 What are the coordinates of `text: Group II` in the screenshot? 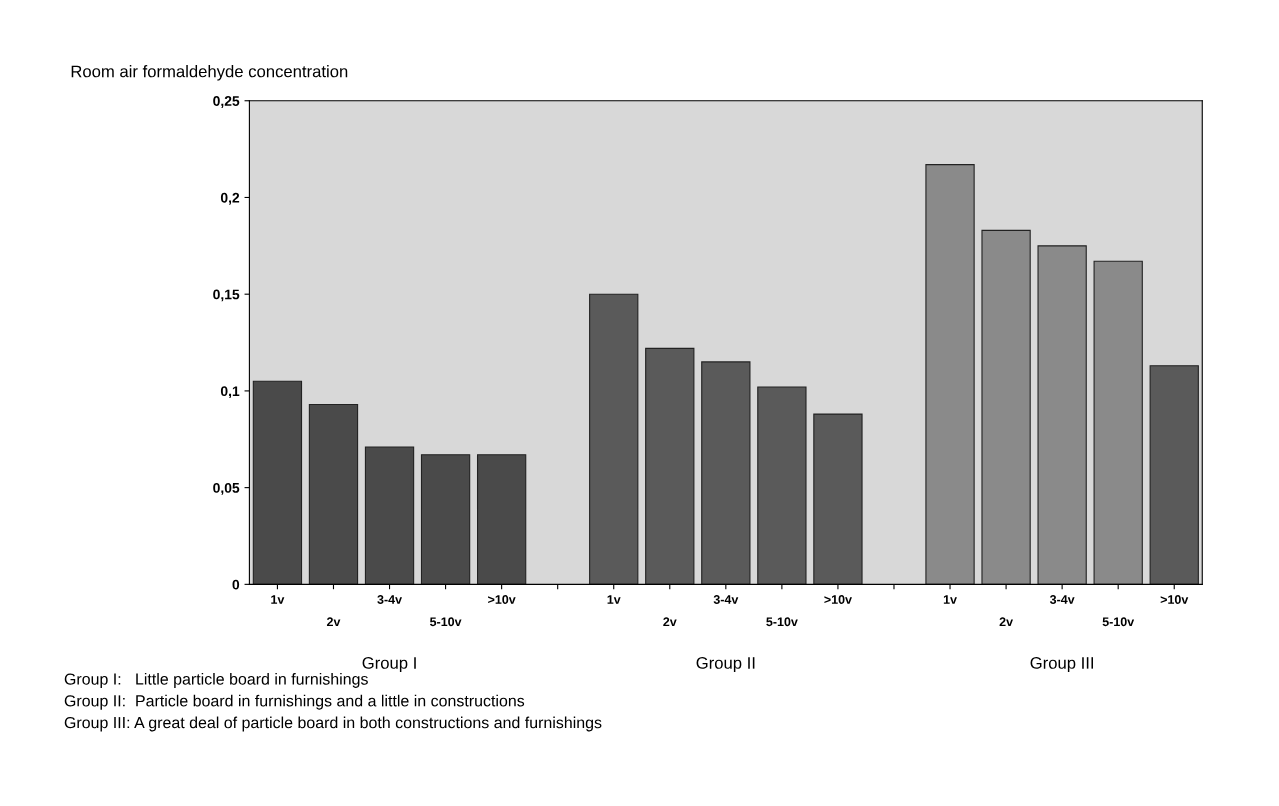 It's located at (725, 665).